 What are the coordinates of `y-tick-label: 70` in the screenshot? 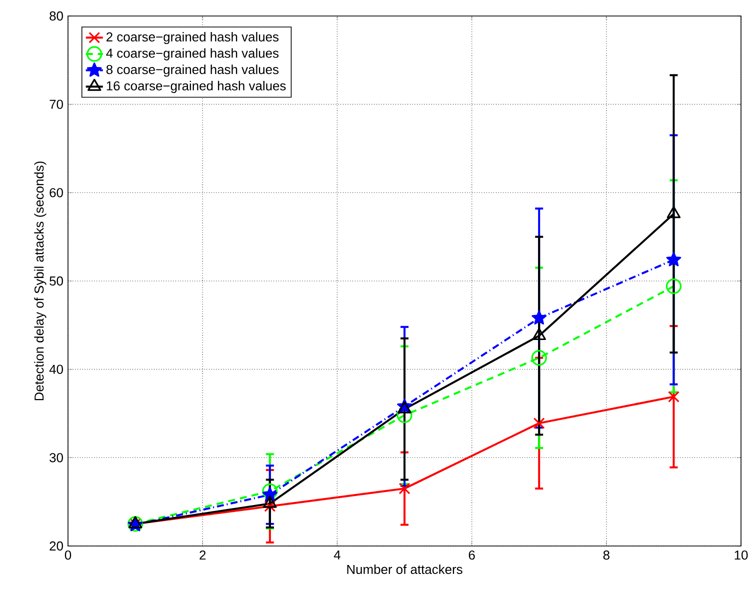 It's located at (56, 104).